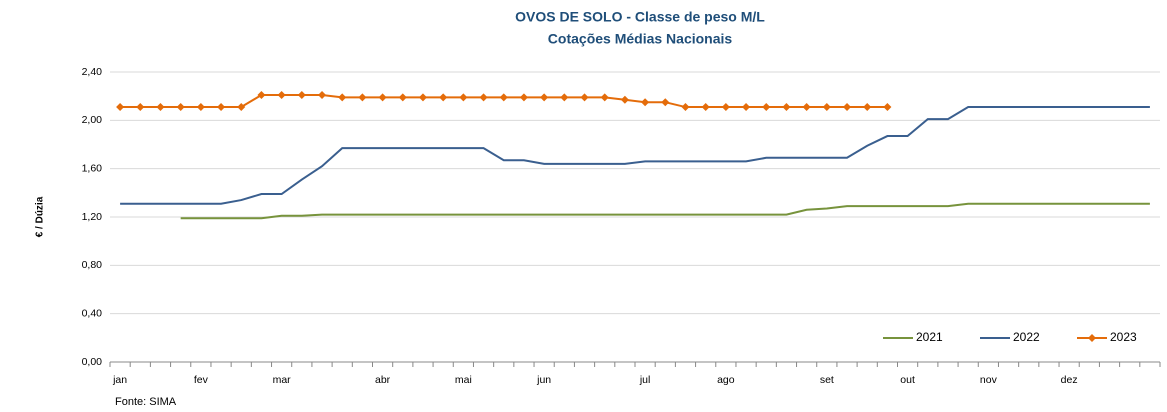 This screenshot has width=1167, height=412. What do you see at coordinates (463, 380) in the screenshot?
I see `x-tick-label: mai` at bounding box center [463, 380].